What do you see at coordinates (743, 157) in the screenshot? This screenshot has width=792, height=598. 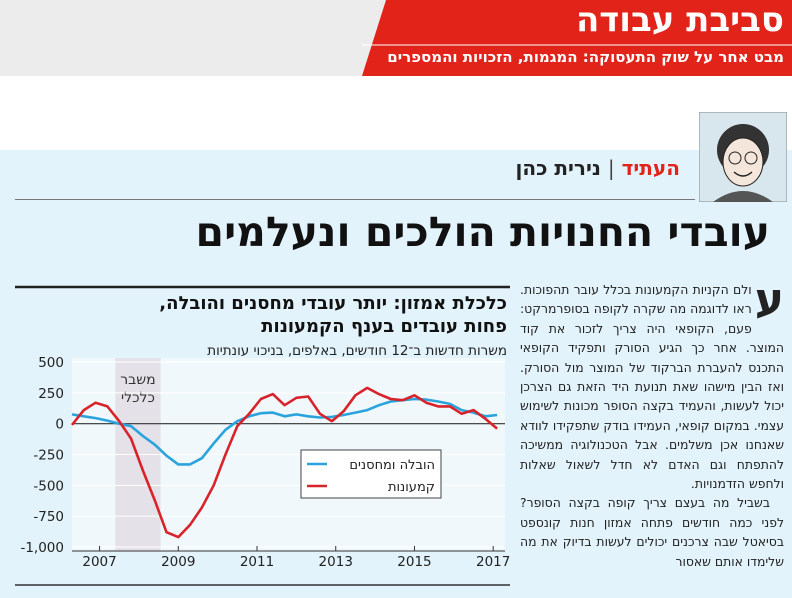 I see `author-photo` at bounding box center [743, 157].